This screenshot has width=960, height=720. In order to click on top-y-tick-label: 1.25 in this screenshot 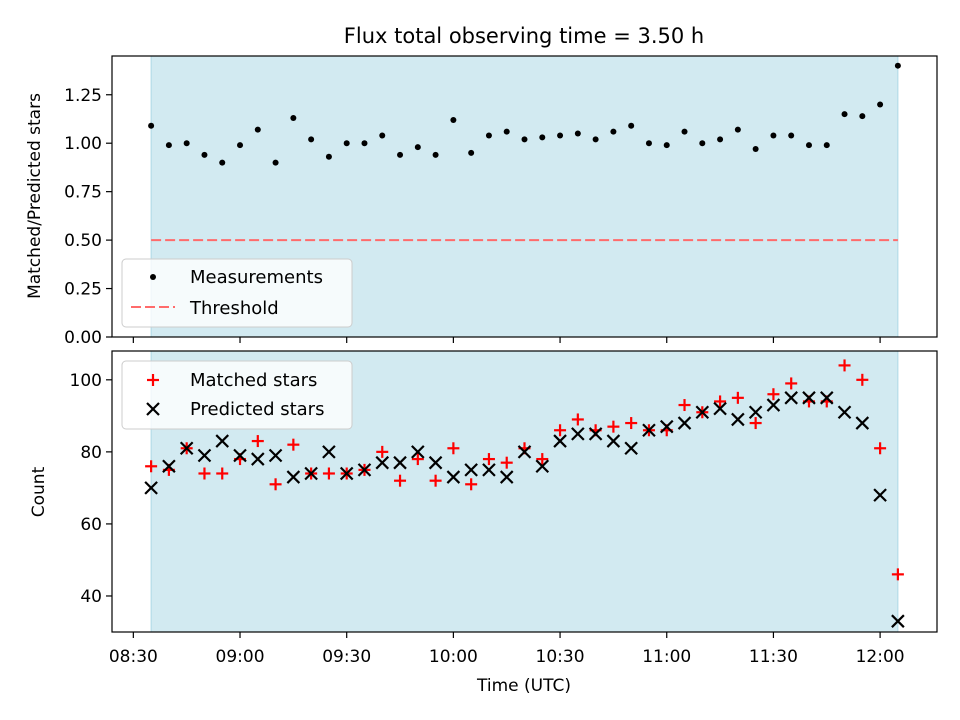, I will do `click(83, 96)`.